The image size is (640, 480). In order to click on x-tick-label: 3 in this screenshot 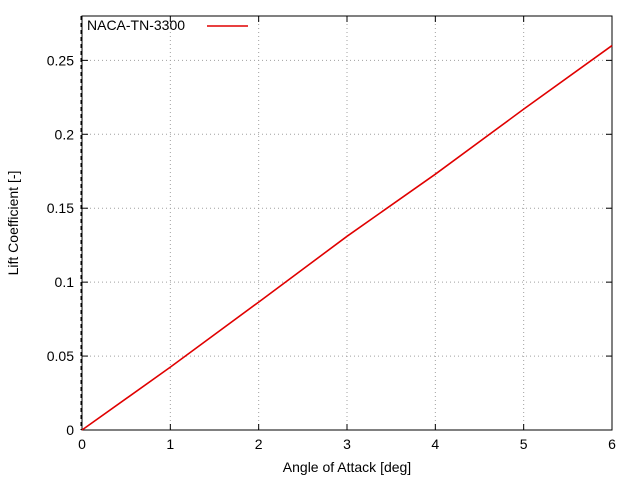, I will do `click(347, 444)`.